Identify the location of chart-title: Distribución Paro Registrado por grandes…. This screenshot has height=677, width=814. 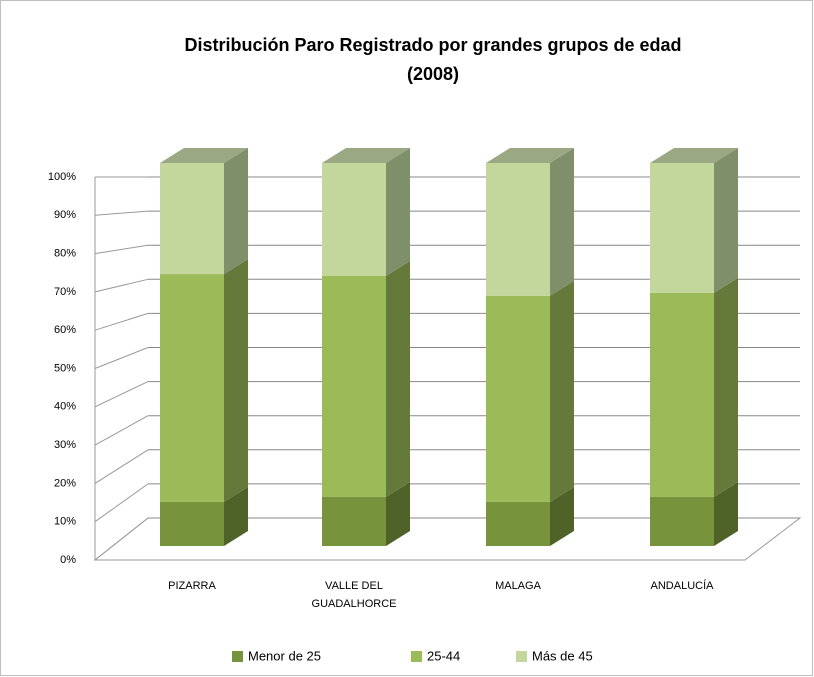
(432, 45).